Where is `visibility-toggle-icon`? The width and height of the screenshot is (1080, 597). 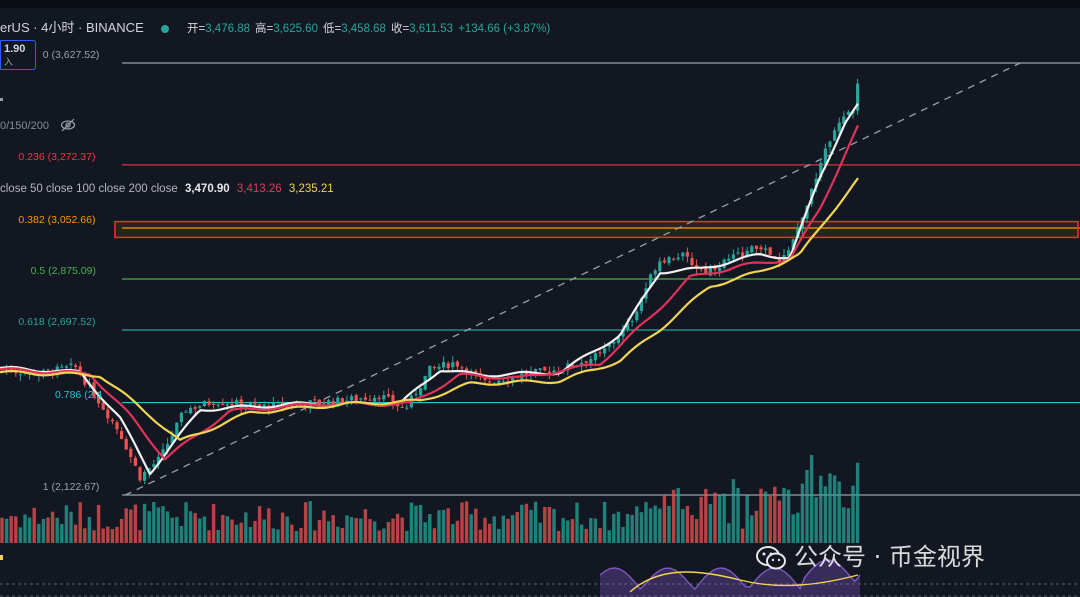
visibility-toggle-icon is located at coordinates (68, 126).